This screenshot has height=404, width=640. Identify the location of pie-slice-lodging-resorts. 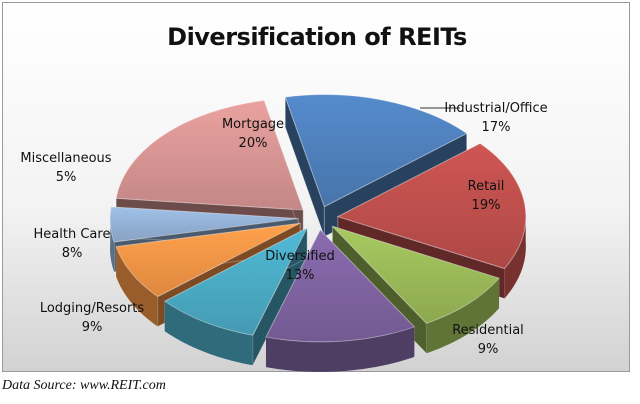
(236, 296).